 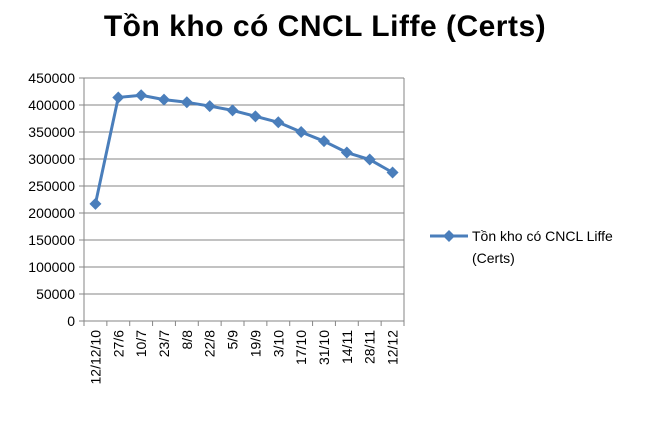 I want to click on x-tick-label: 19/9, so click(x=255, y=343).